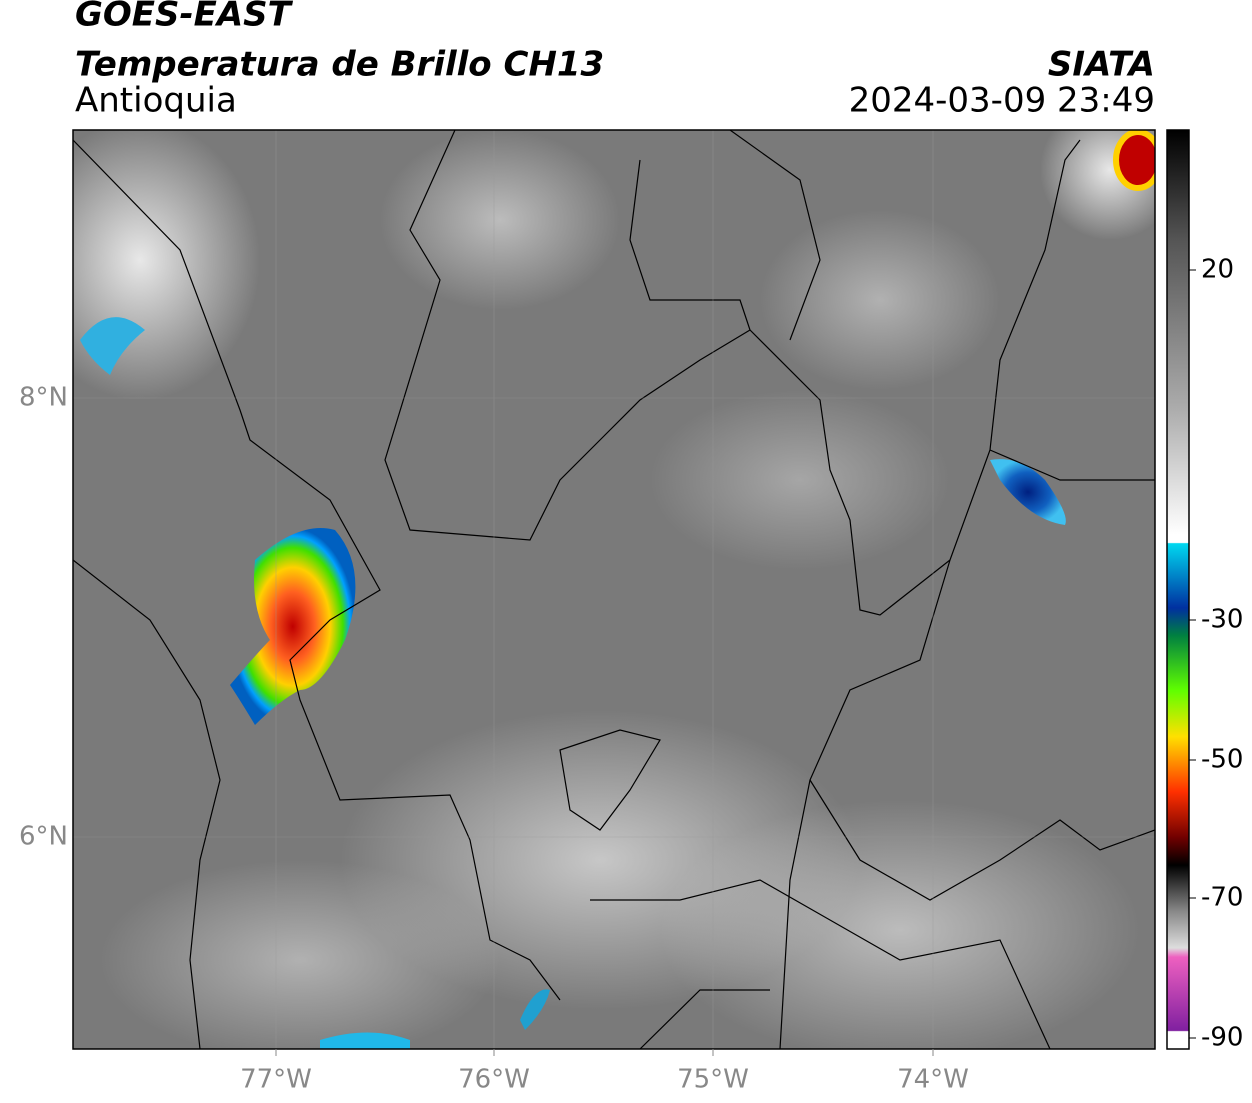  Describe the element at coordinates (156, 101) in the screenshot. I see `region: Antioquia` at that location.